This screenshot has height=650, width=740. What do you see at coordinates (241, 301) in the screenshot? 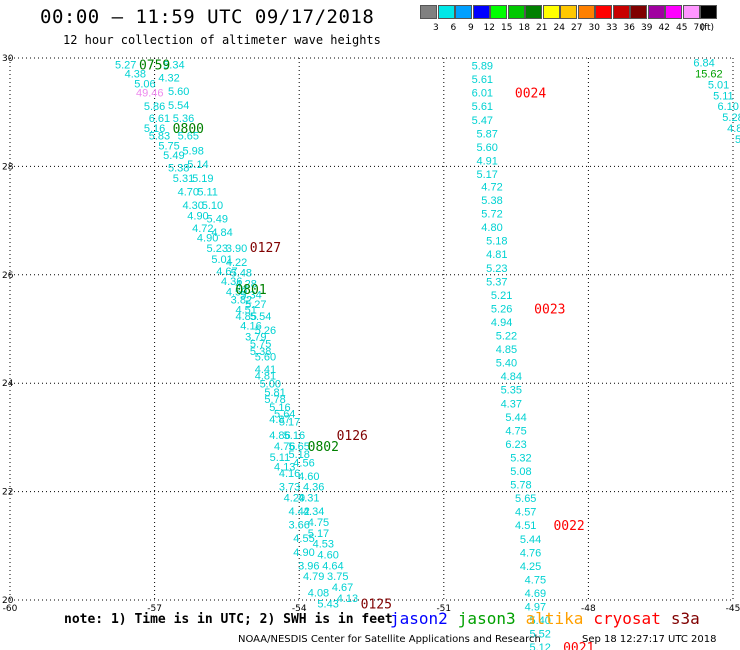
I see `wave-height-value: 3.82` at bounding box center [241, 301].